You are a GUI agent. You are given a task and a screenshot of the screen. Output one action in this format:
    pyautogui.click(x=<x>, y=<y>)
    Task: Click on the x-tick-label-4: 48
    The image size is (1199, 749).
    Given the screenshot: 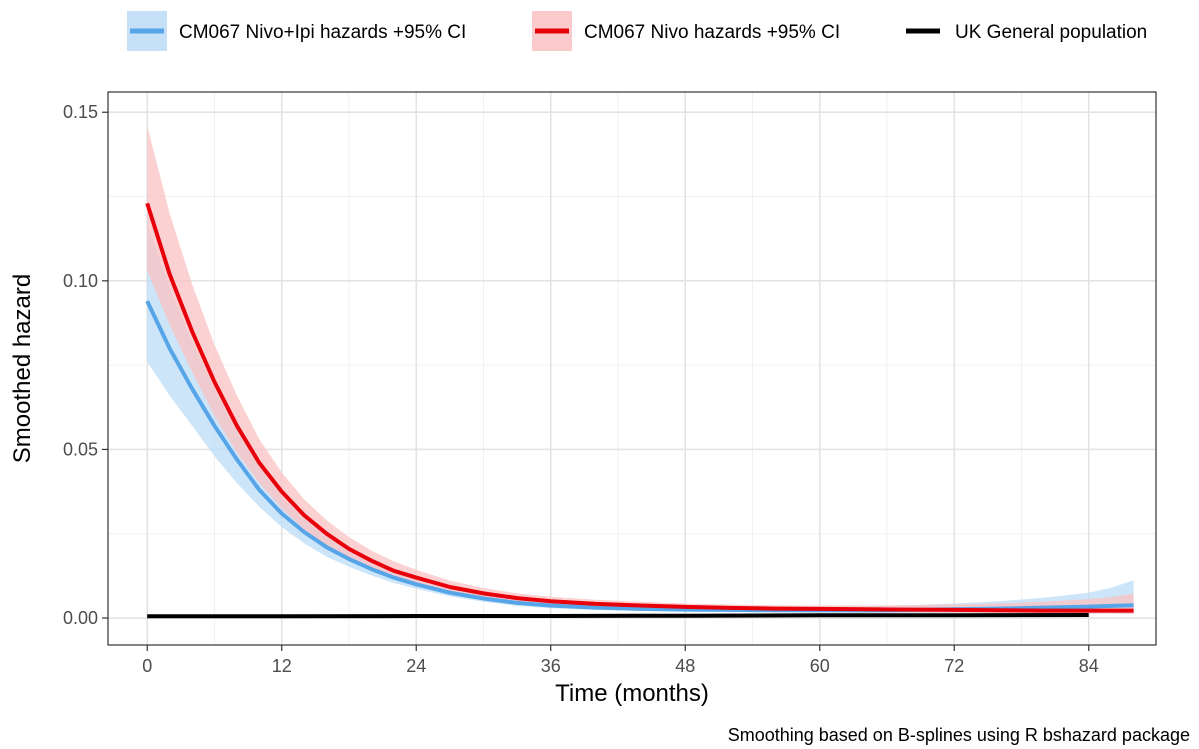 What is the action you would take?
    pyautogui.click(x=685, y=666)
    